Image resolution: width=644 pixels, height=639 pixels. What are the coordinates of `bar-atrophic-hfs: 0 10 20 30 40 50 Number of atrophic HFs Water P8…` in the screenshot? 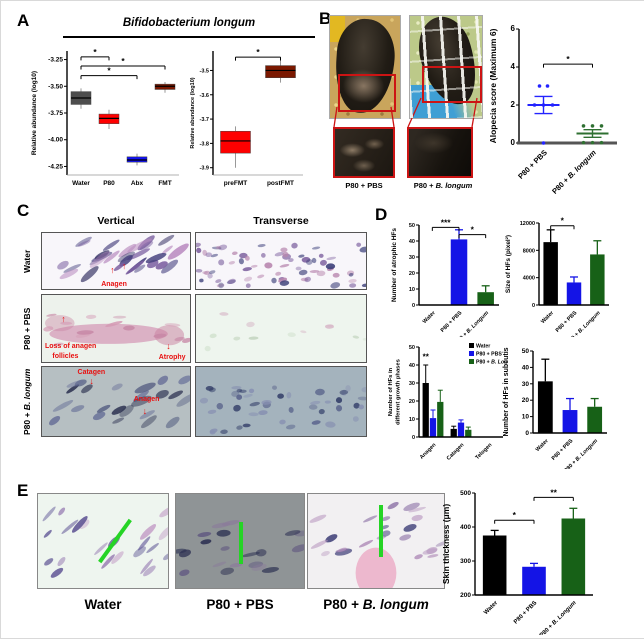 It's located at (447, 275).